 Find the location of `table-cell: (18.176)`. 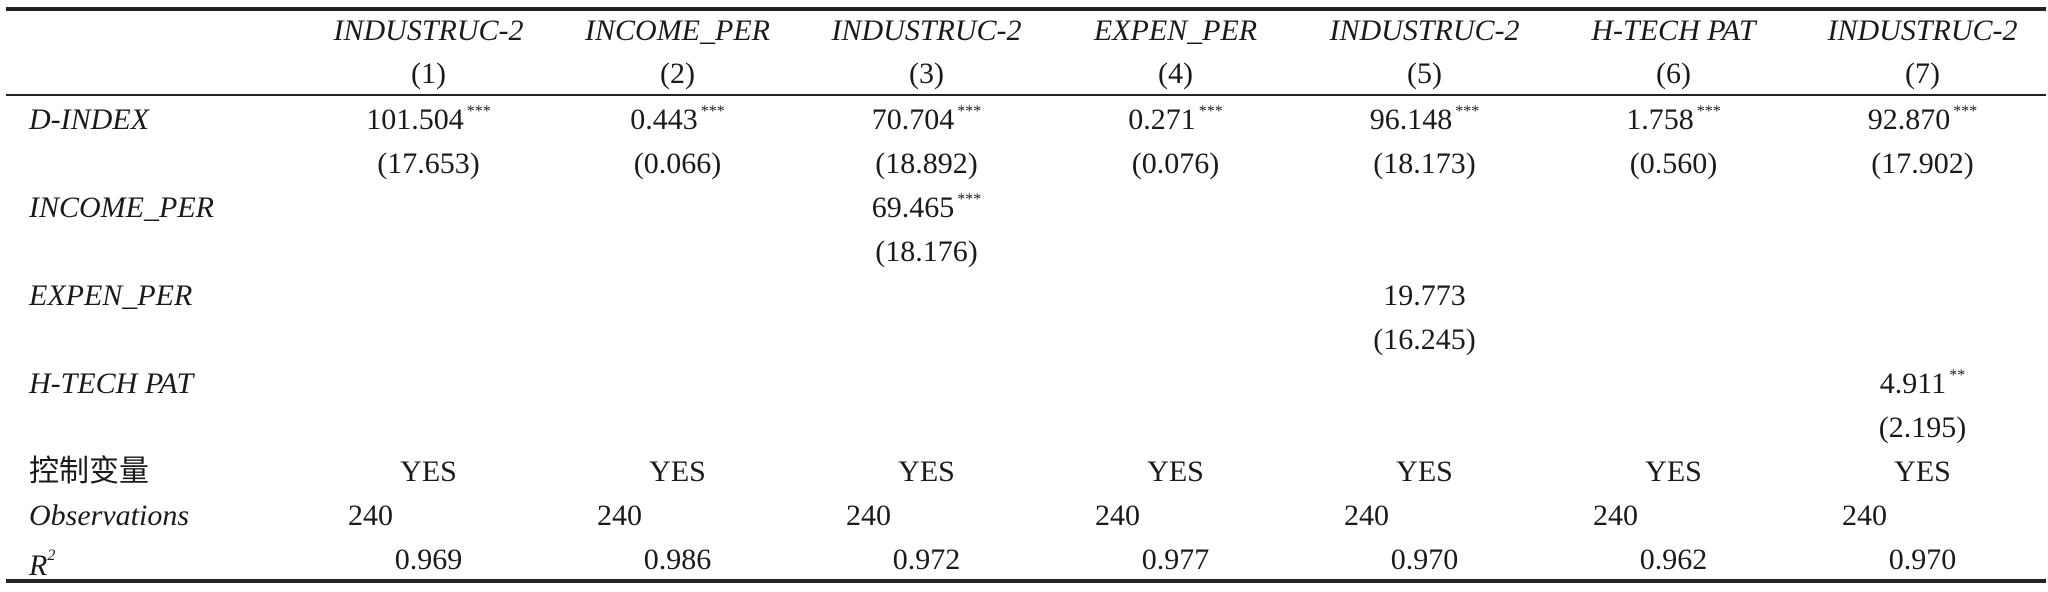

table-cell: (18.176) is located at coordinates (926, 252).